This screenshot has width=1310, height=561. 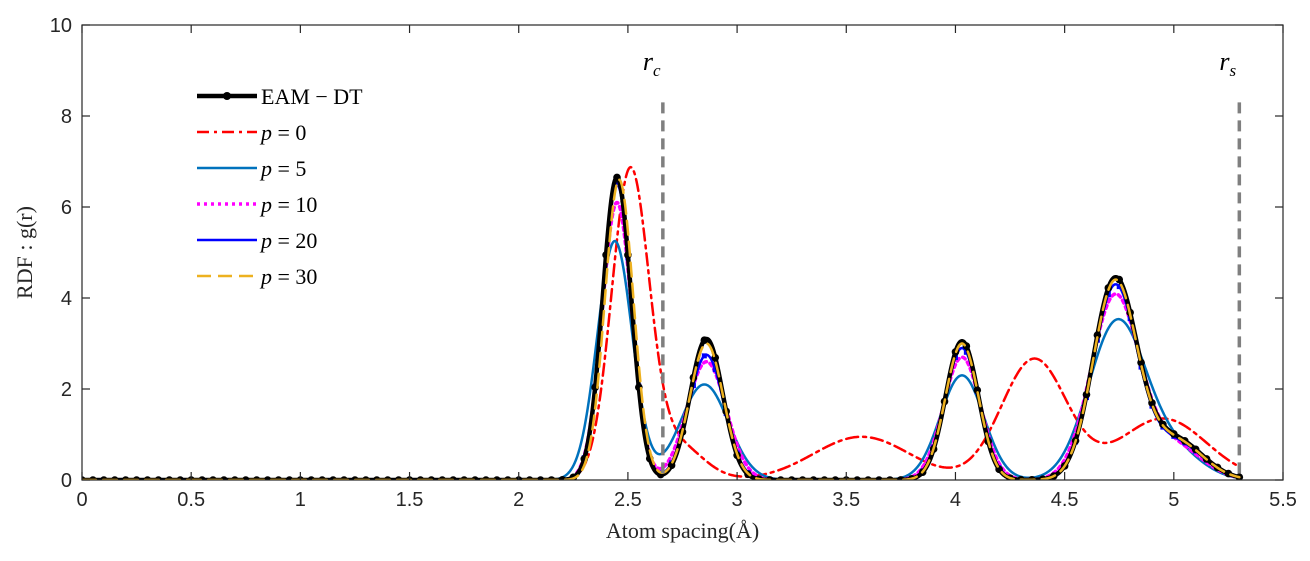 I want to click on legend-label: p = 5, so click(x=282, y=168).